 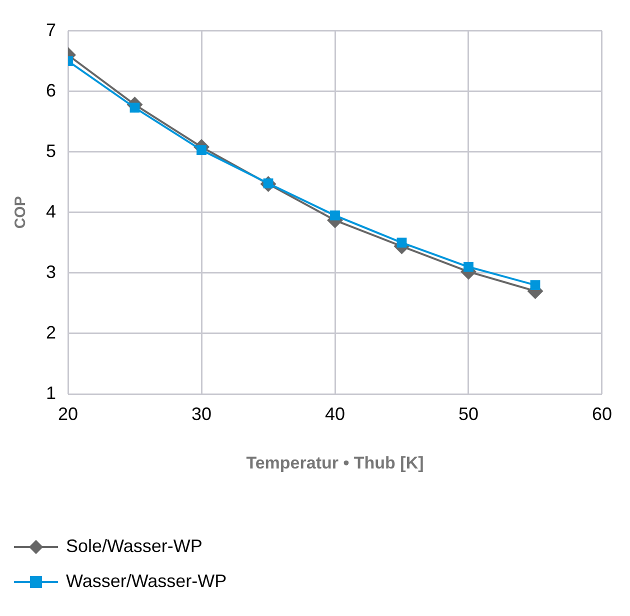 I want to click on y-tick-label: 7, so click(x=51, y=30).